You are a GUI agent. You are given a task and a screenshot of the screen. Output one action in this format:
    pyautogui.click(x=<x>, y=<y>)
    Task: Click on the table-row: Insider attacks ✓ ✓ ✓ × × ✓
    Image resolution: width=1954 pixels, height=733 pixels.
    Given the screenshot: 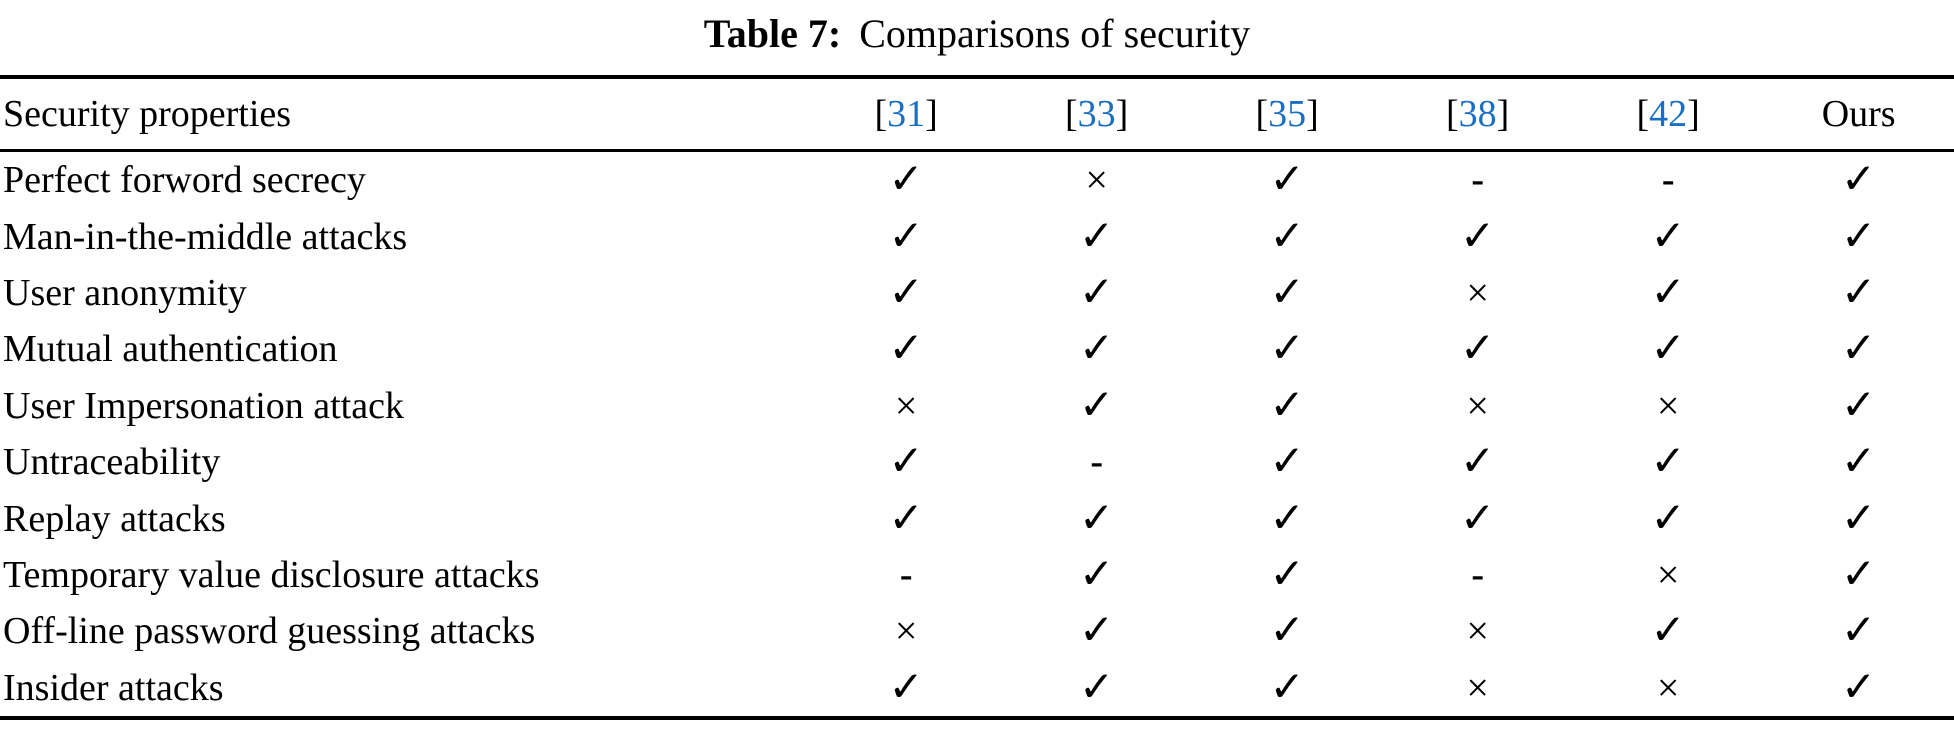 What is the action you would take?
    pyautogui.click(x=977, y=688)
    